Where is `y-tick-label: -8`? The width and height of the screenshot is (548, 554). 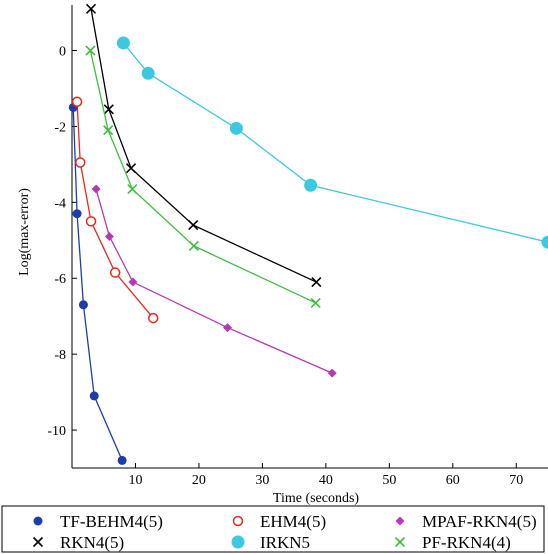 y-tick-label: -8 is located at coordinates (60, 355).